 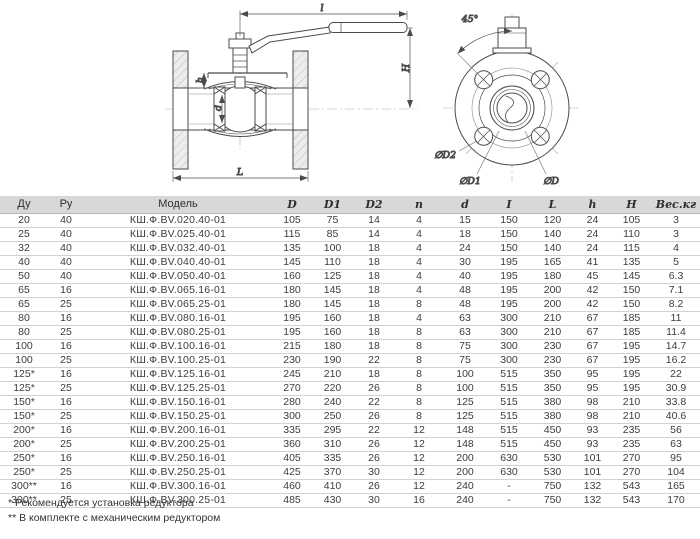 I want to click on cell-Вес.кг: 8.2, so click(x=676, y=304).